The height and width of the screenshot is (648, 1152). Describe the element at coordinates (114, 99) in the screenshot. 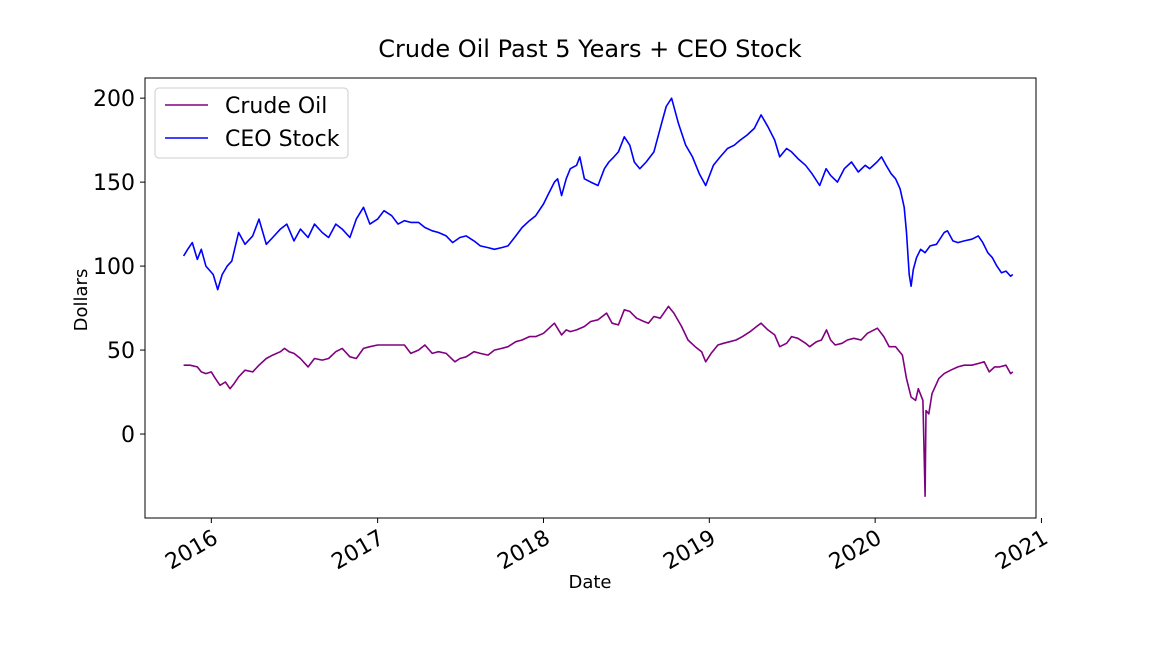

I see `y-tick-label: 200` at that location.